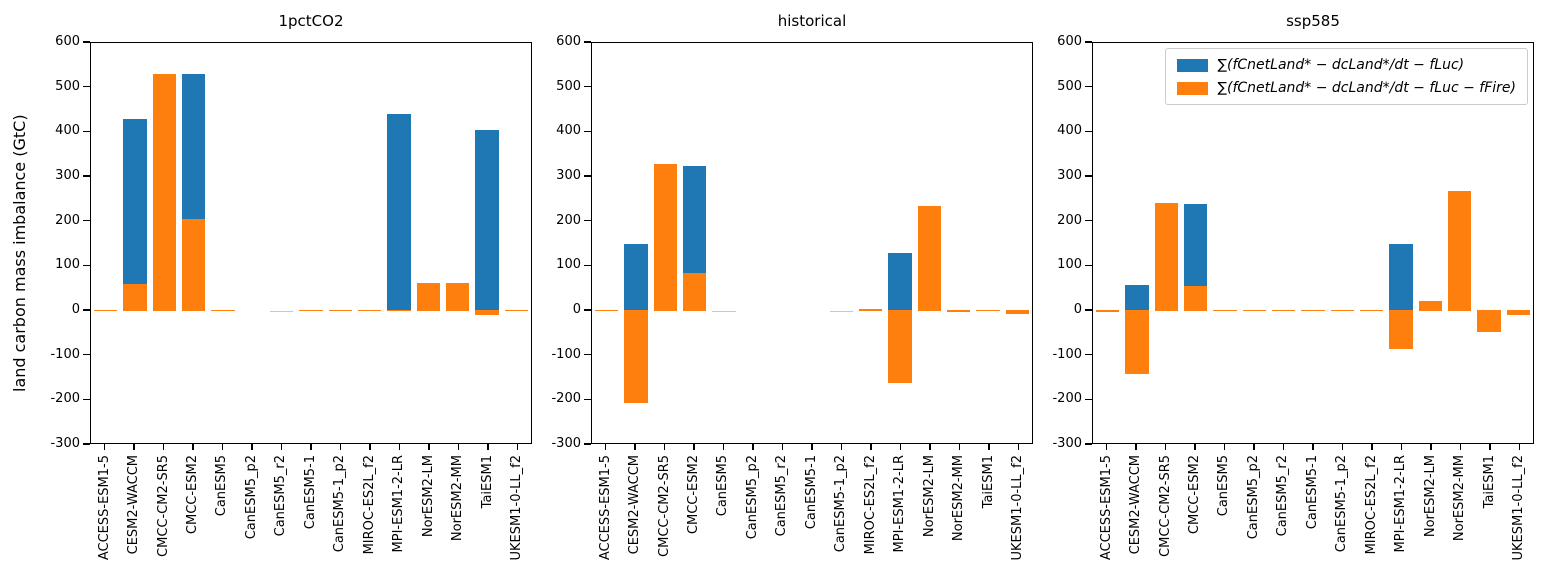  Describe the element at coordinates (1489, 482) in the screenshot. I see `x-tick-label: TaiESM1` at that location.